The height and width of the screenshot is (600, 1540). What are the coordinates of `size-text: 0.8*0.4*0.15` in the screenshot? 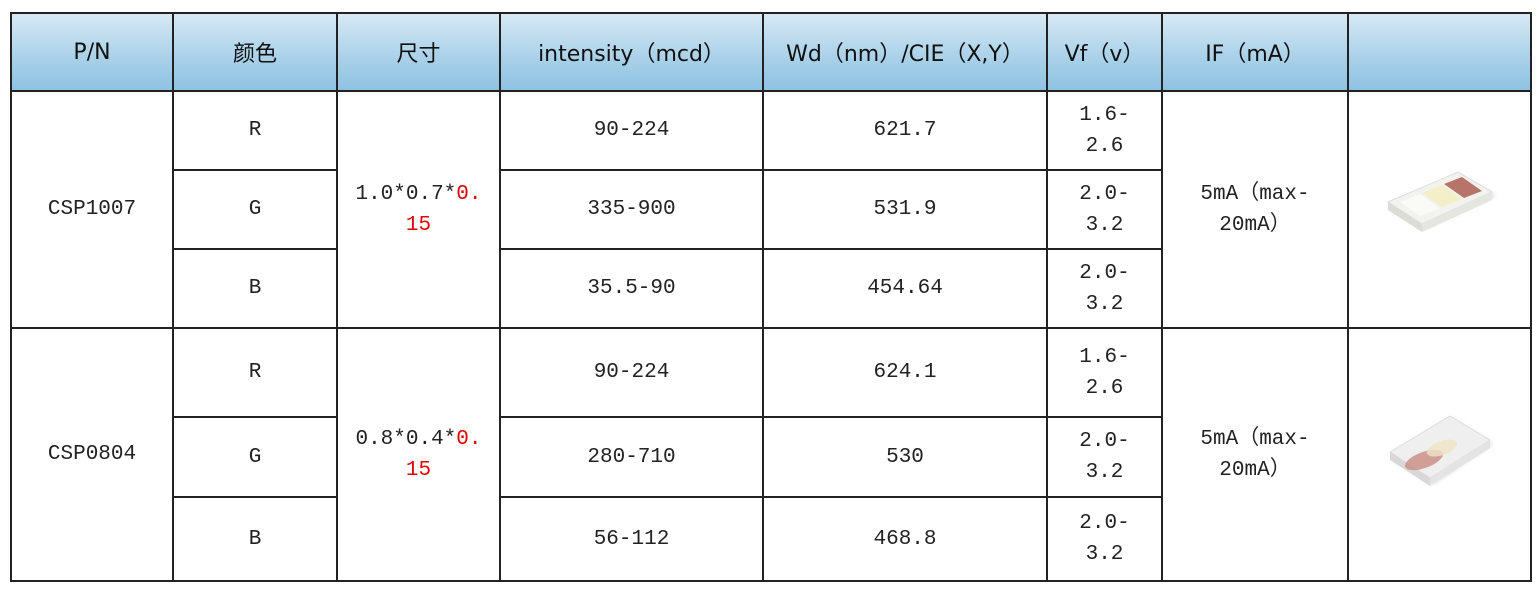 It's located at (419, 455).